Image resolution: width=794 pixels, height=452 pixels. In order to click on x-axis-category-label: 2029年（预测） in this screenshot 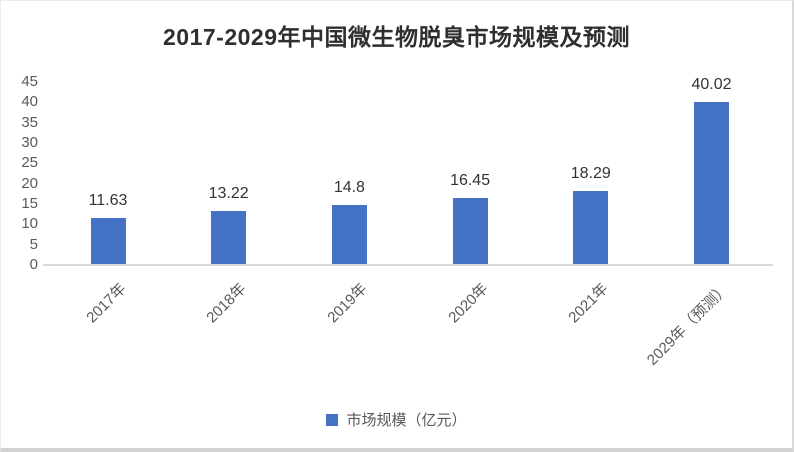, I will do `click(688, 324)`.